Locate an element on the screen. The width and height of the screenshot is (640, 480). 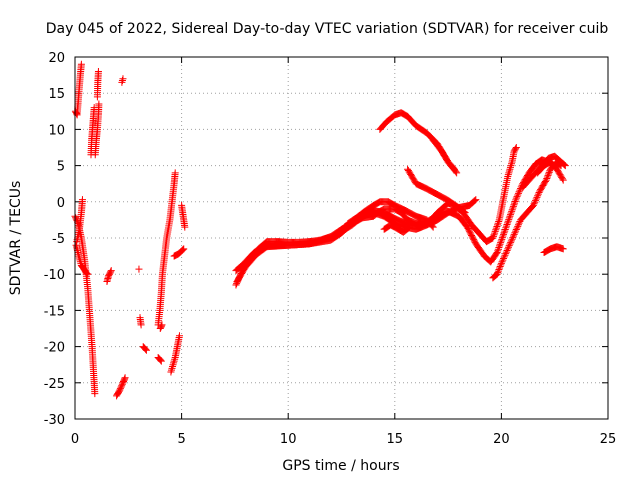
y-tick-label: 20 is located at coordinates (56, 58).